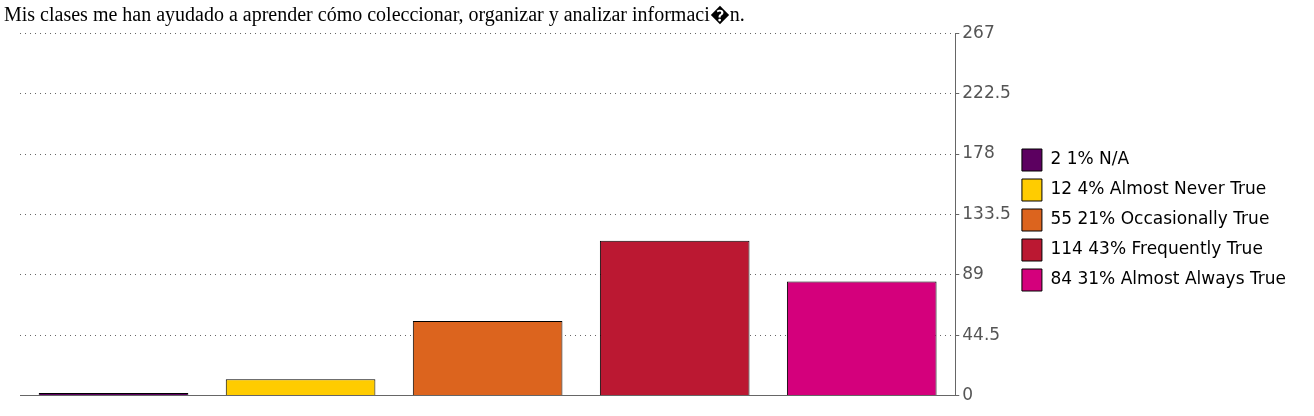 The image size is (1314, 416). I want to click on legend-label: 84 31% Almost Always True, so click(1168, 278).